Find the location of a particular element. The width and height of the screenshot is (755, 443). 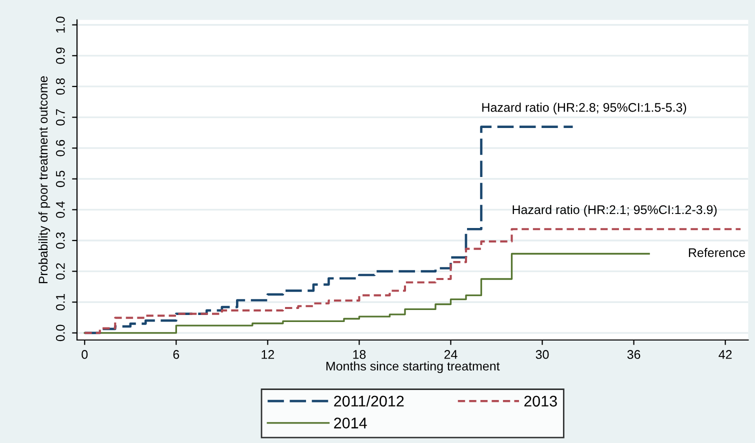

annotation: Reference is located at coordinates (717, 253).